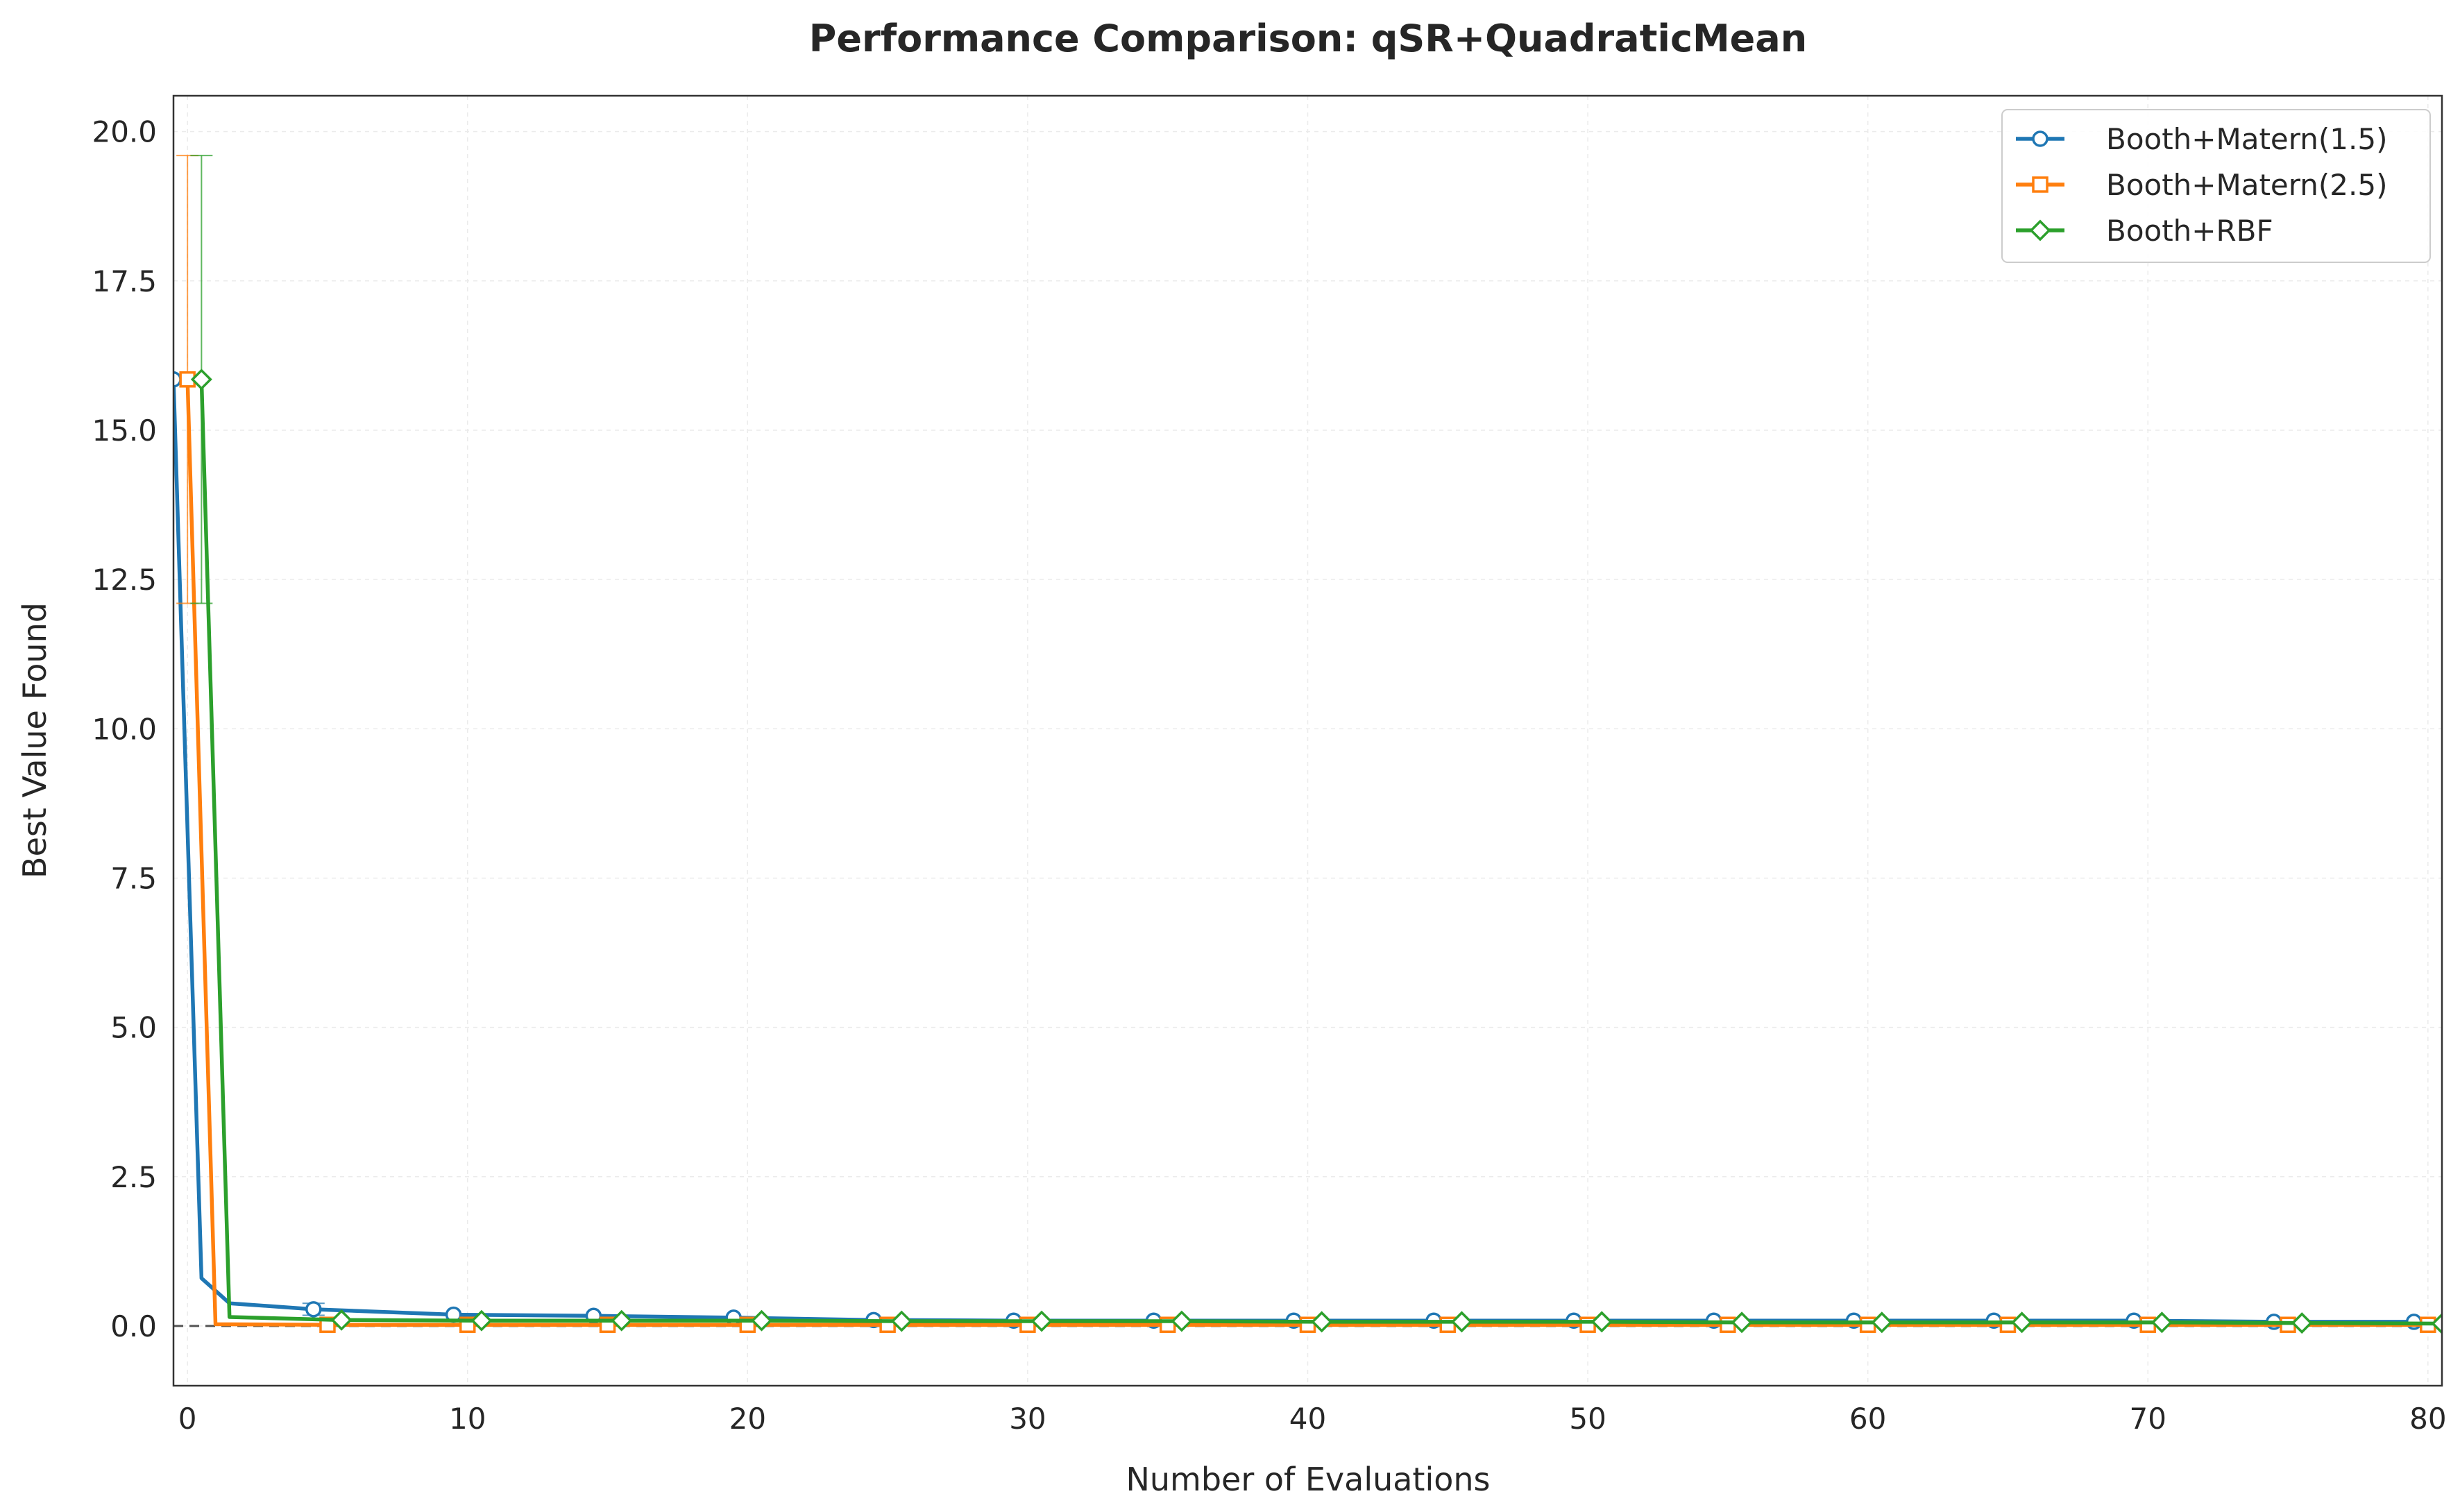 This screenshot has width=2460, height=1512. I want to click on x-tick-label: 70, so click(2148, 1419).